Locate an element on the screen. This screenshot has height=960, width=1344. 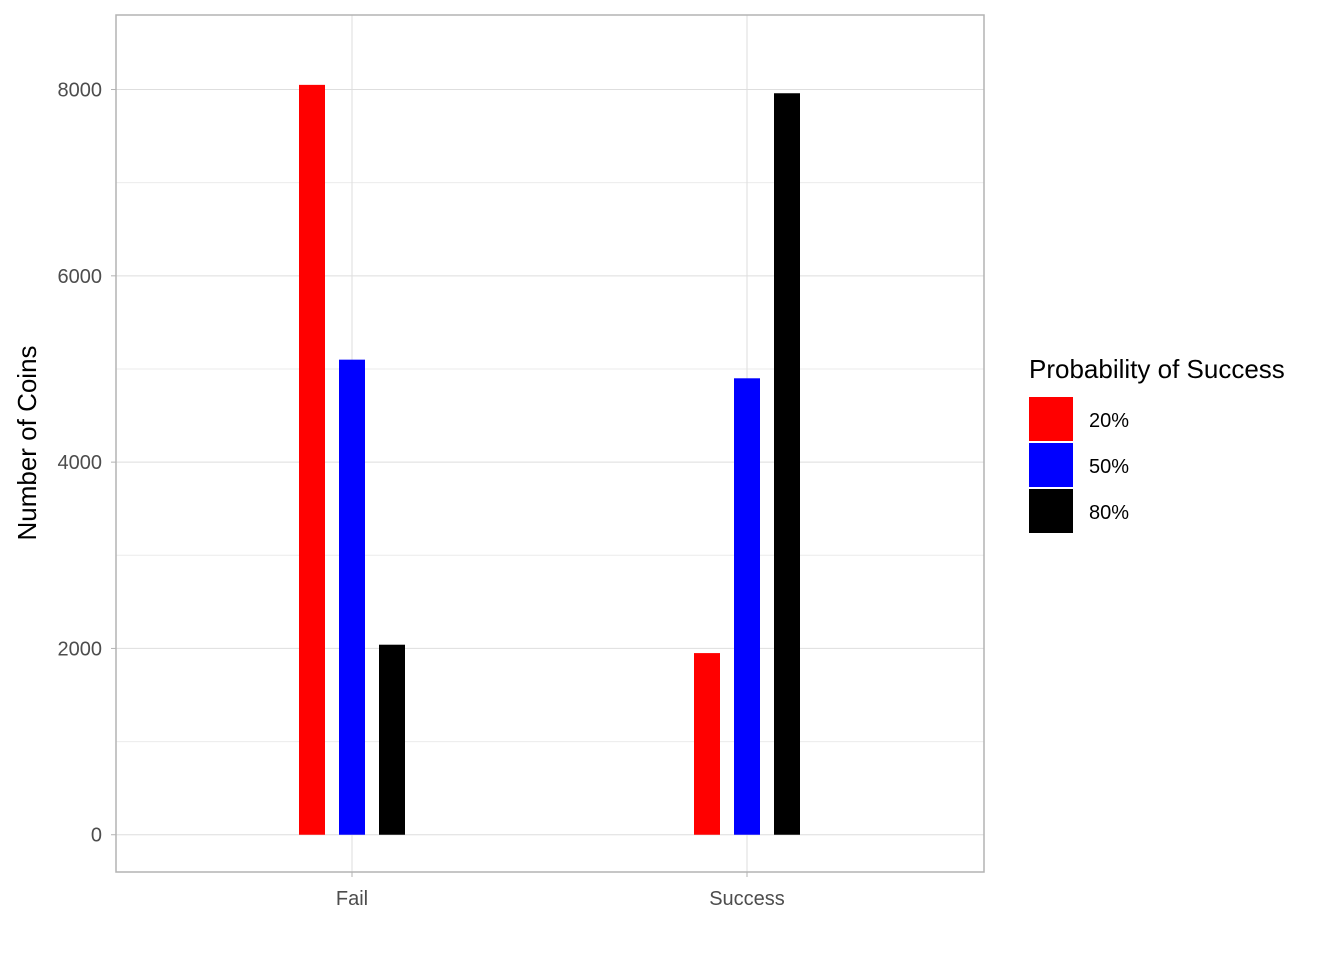
bar-50pct-success is located at coordinates (747, 606).